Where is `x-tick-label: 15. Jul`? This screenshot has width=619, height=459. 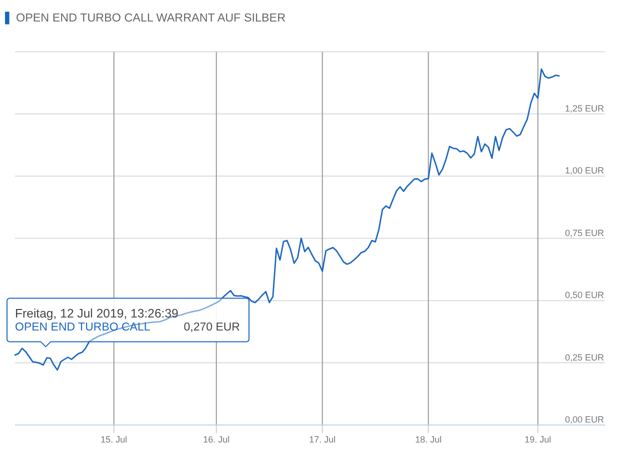
x-tick-label: 15. Jul is located at coordinates (114, 439).